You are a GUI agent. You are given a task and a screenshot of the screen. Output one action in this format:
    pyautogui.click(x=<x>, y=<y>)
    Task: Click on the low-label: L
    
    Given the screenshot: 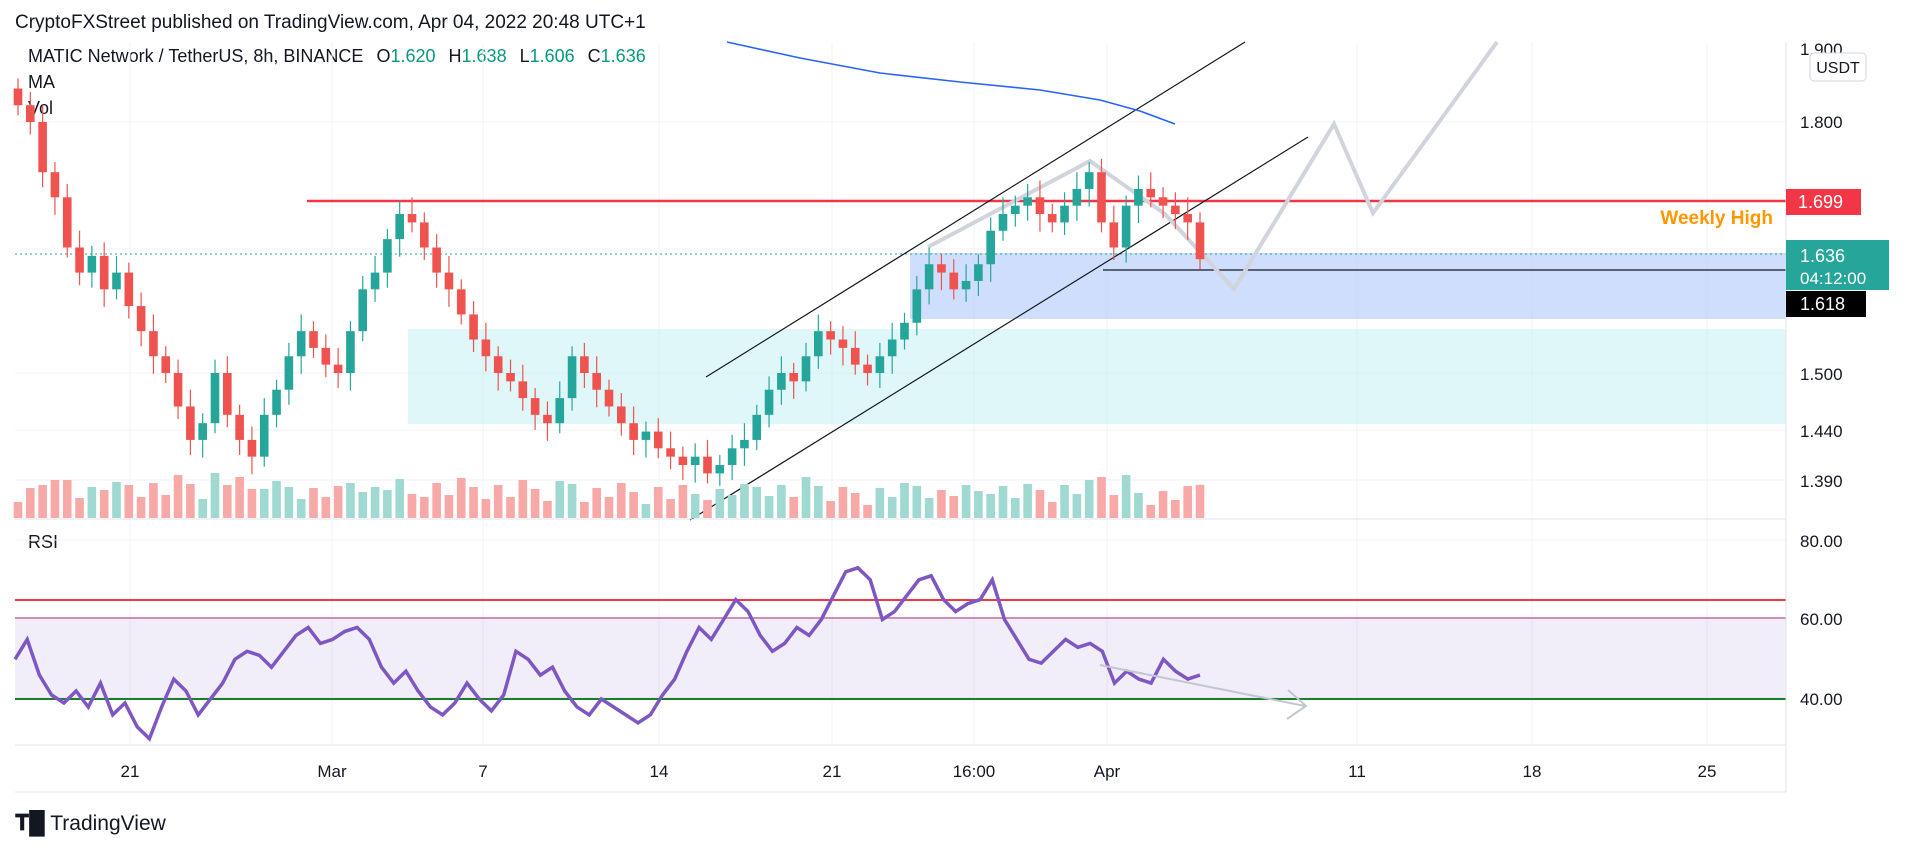 What is the action you would take?
    pyautogui.click(x=524, y=56)
    